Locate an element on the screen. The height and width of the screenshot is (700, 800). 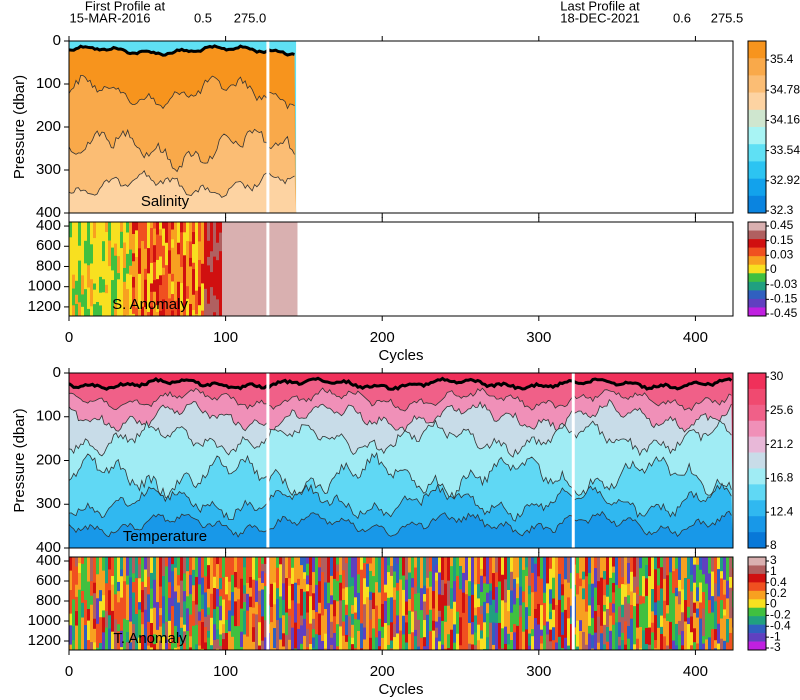
colorbar-label: 0.15 is located at coordinates (782, 240).